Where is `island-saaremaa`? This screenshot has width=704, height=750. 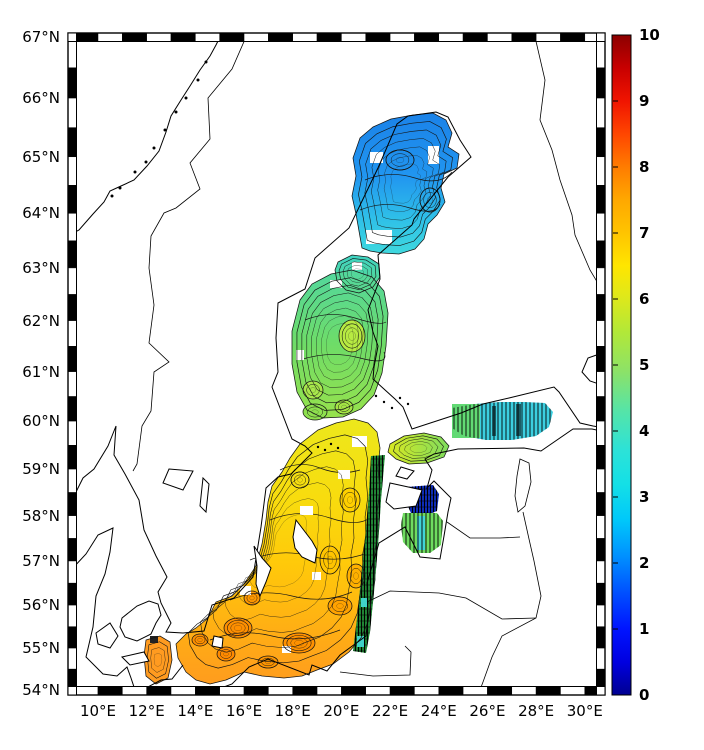
island-saaremaa is located at coordinates (404, 496).